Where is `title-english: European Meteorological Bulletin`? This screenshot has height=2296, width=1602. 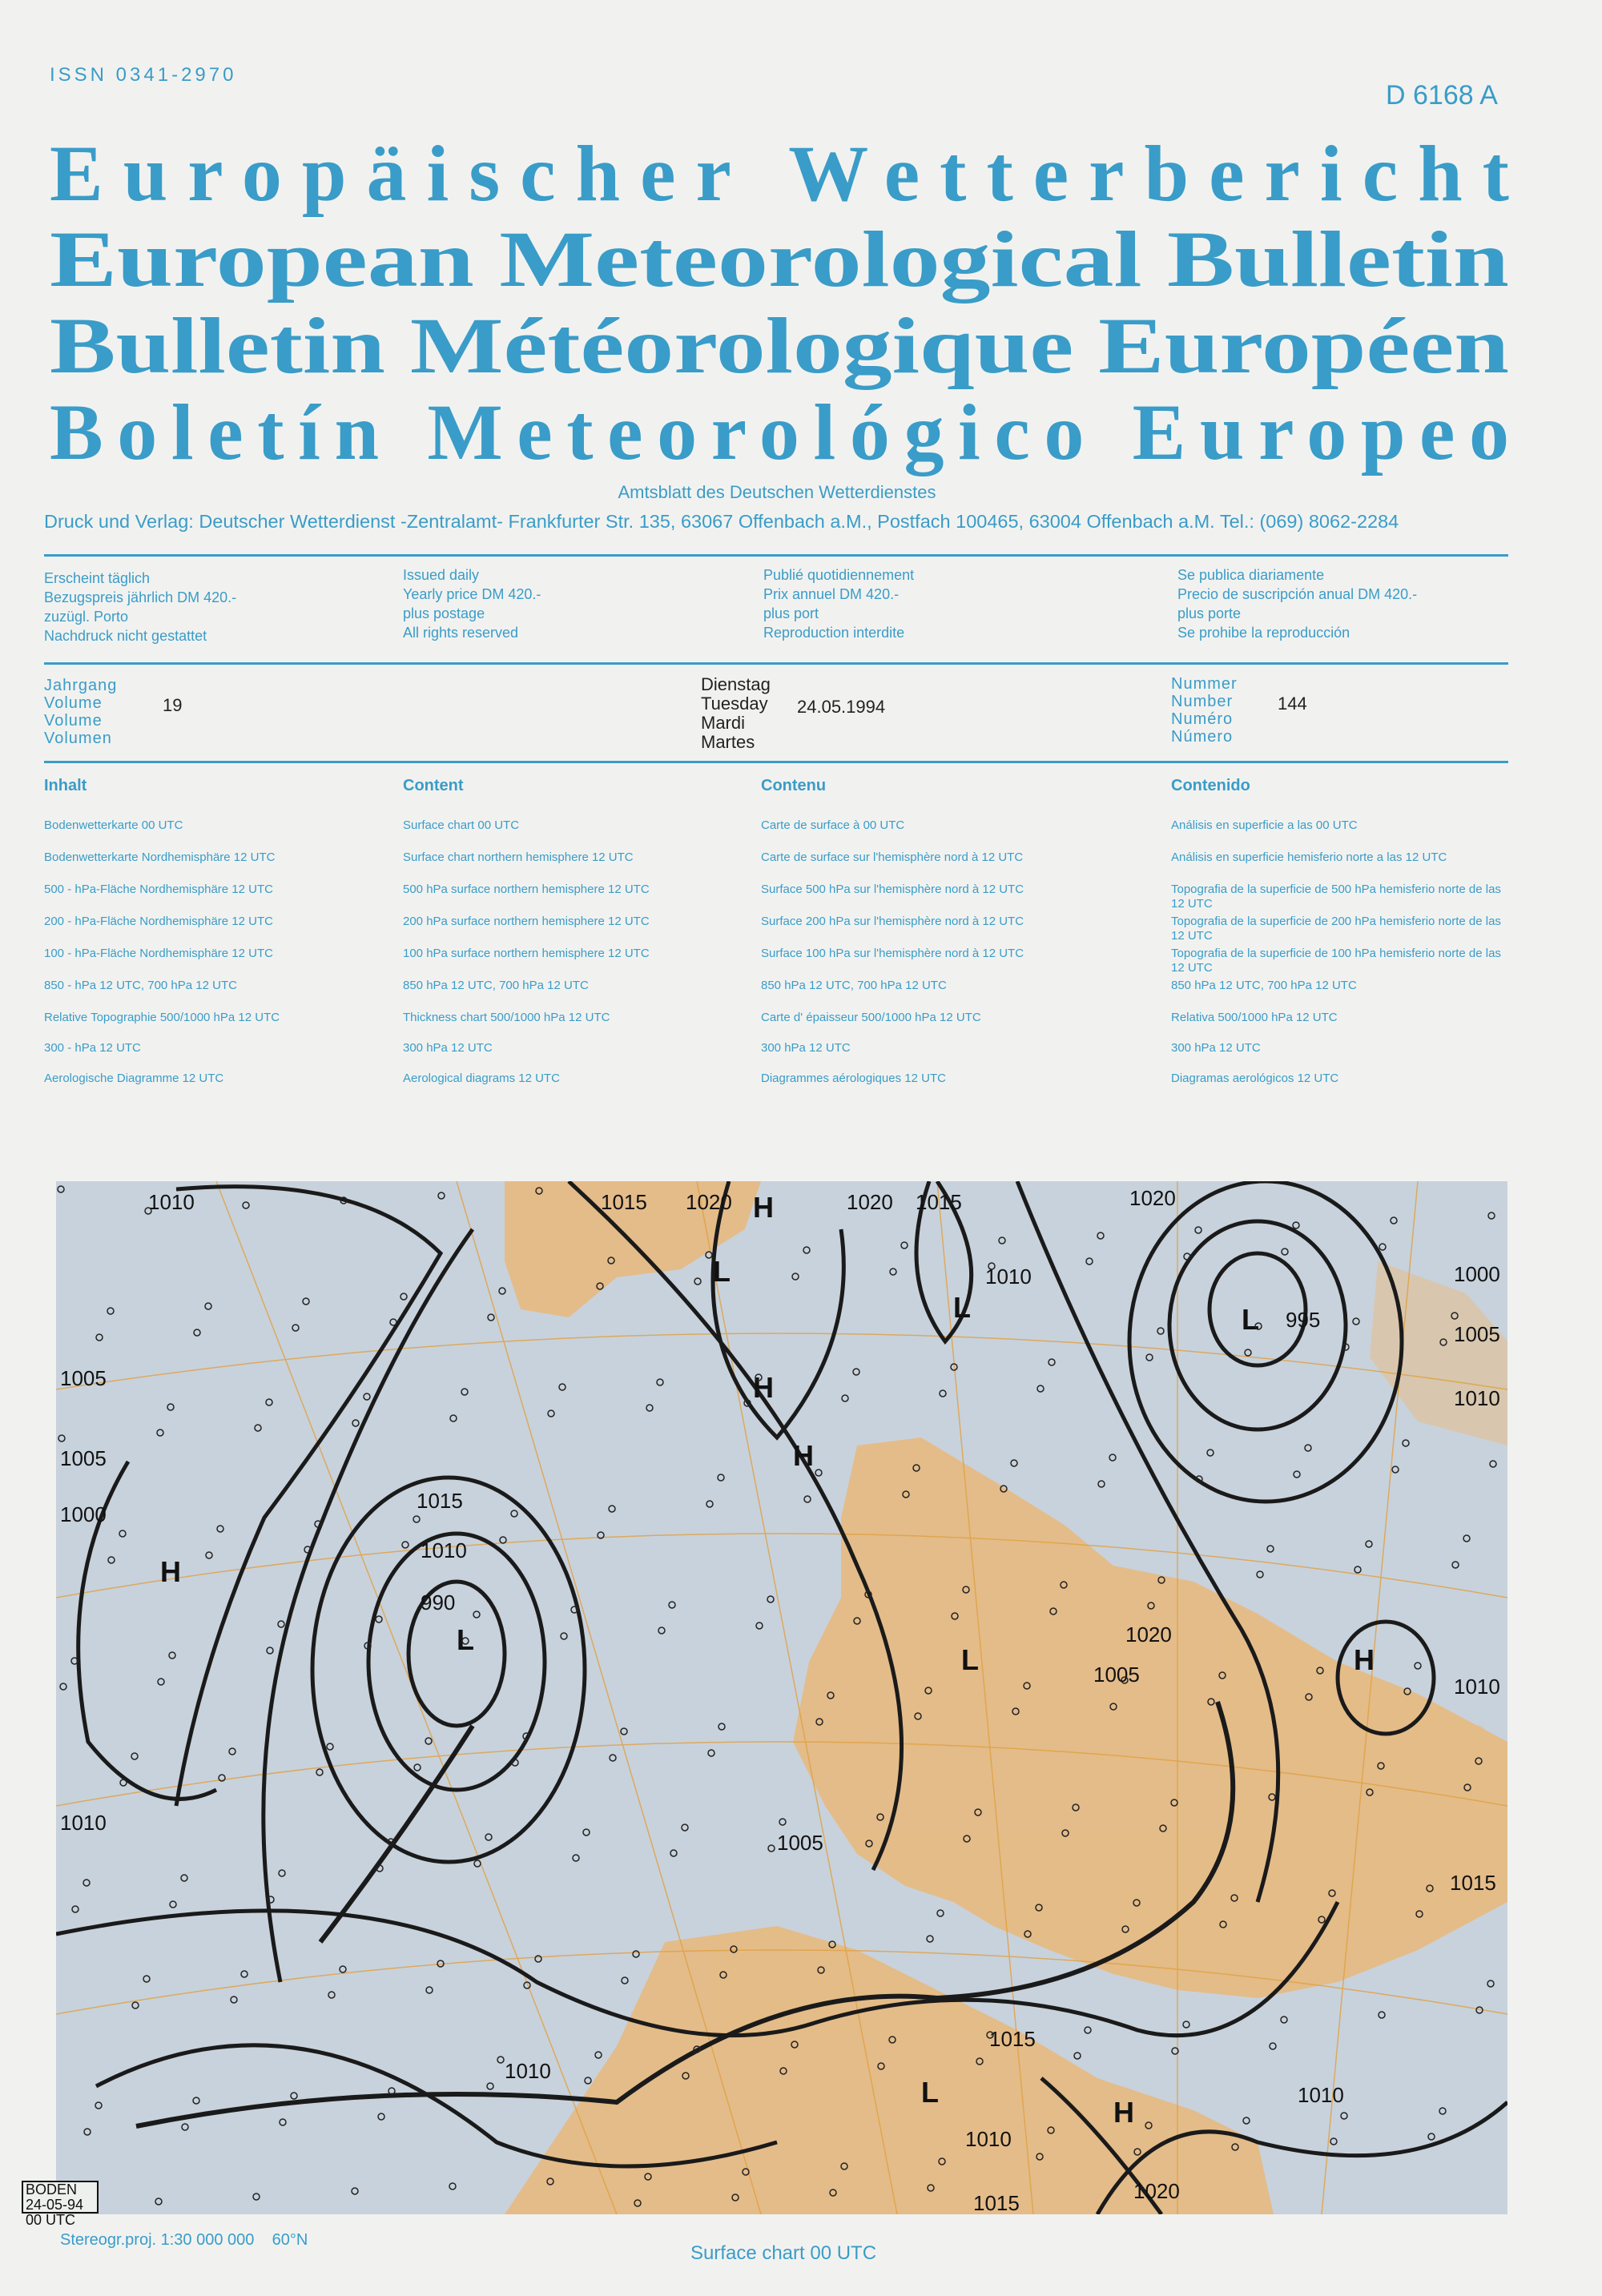
title-english: European Meteorological Bulletin is located at coordinates (779, 259).